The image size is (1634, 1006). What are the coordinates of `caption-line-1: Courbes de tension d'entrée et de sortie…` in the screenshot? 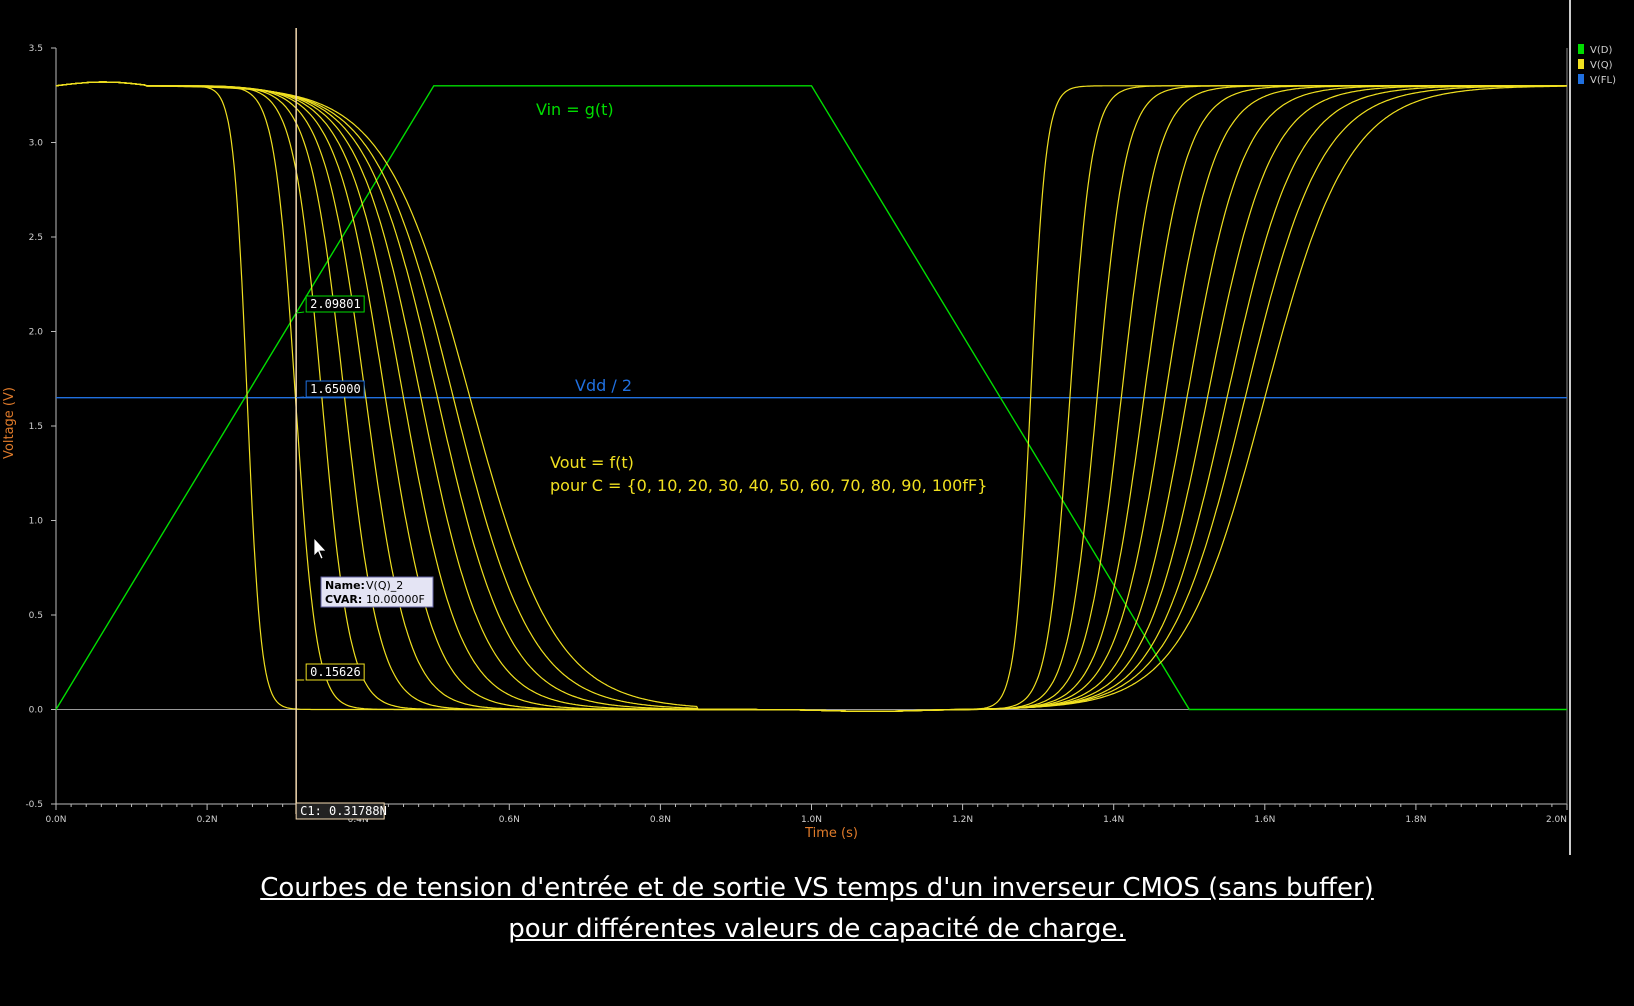 It's located at (817, 888).